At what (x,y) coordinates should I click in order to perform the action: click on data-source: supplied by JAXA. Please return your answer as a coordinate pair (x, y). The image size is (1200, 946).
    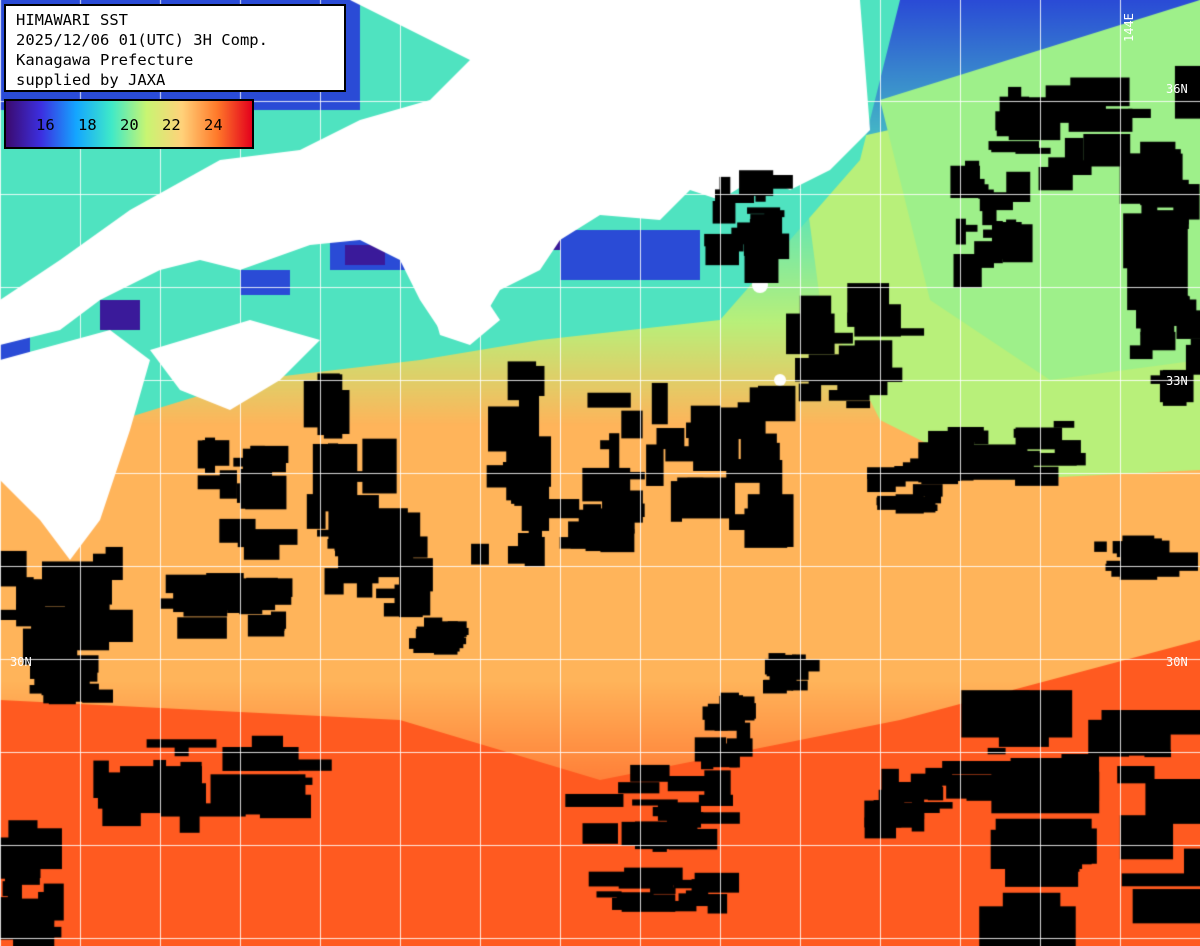
    Looking at the image, I should click on (91, 80).